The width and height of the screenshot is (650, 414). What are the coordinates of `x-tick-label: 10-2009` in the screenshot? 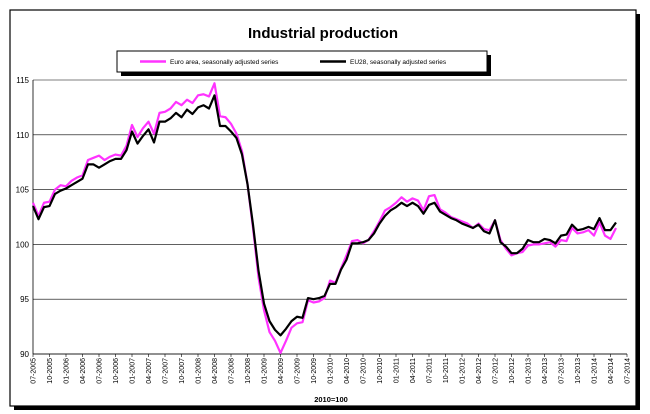 It's located at (314, 371).